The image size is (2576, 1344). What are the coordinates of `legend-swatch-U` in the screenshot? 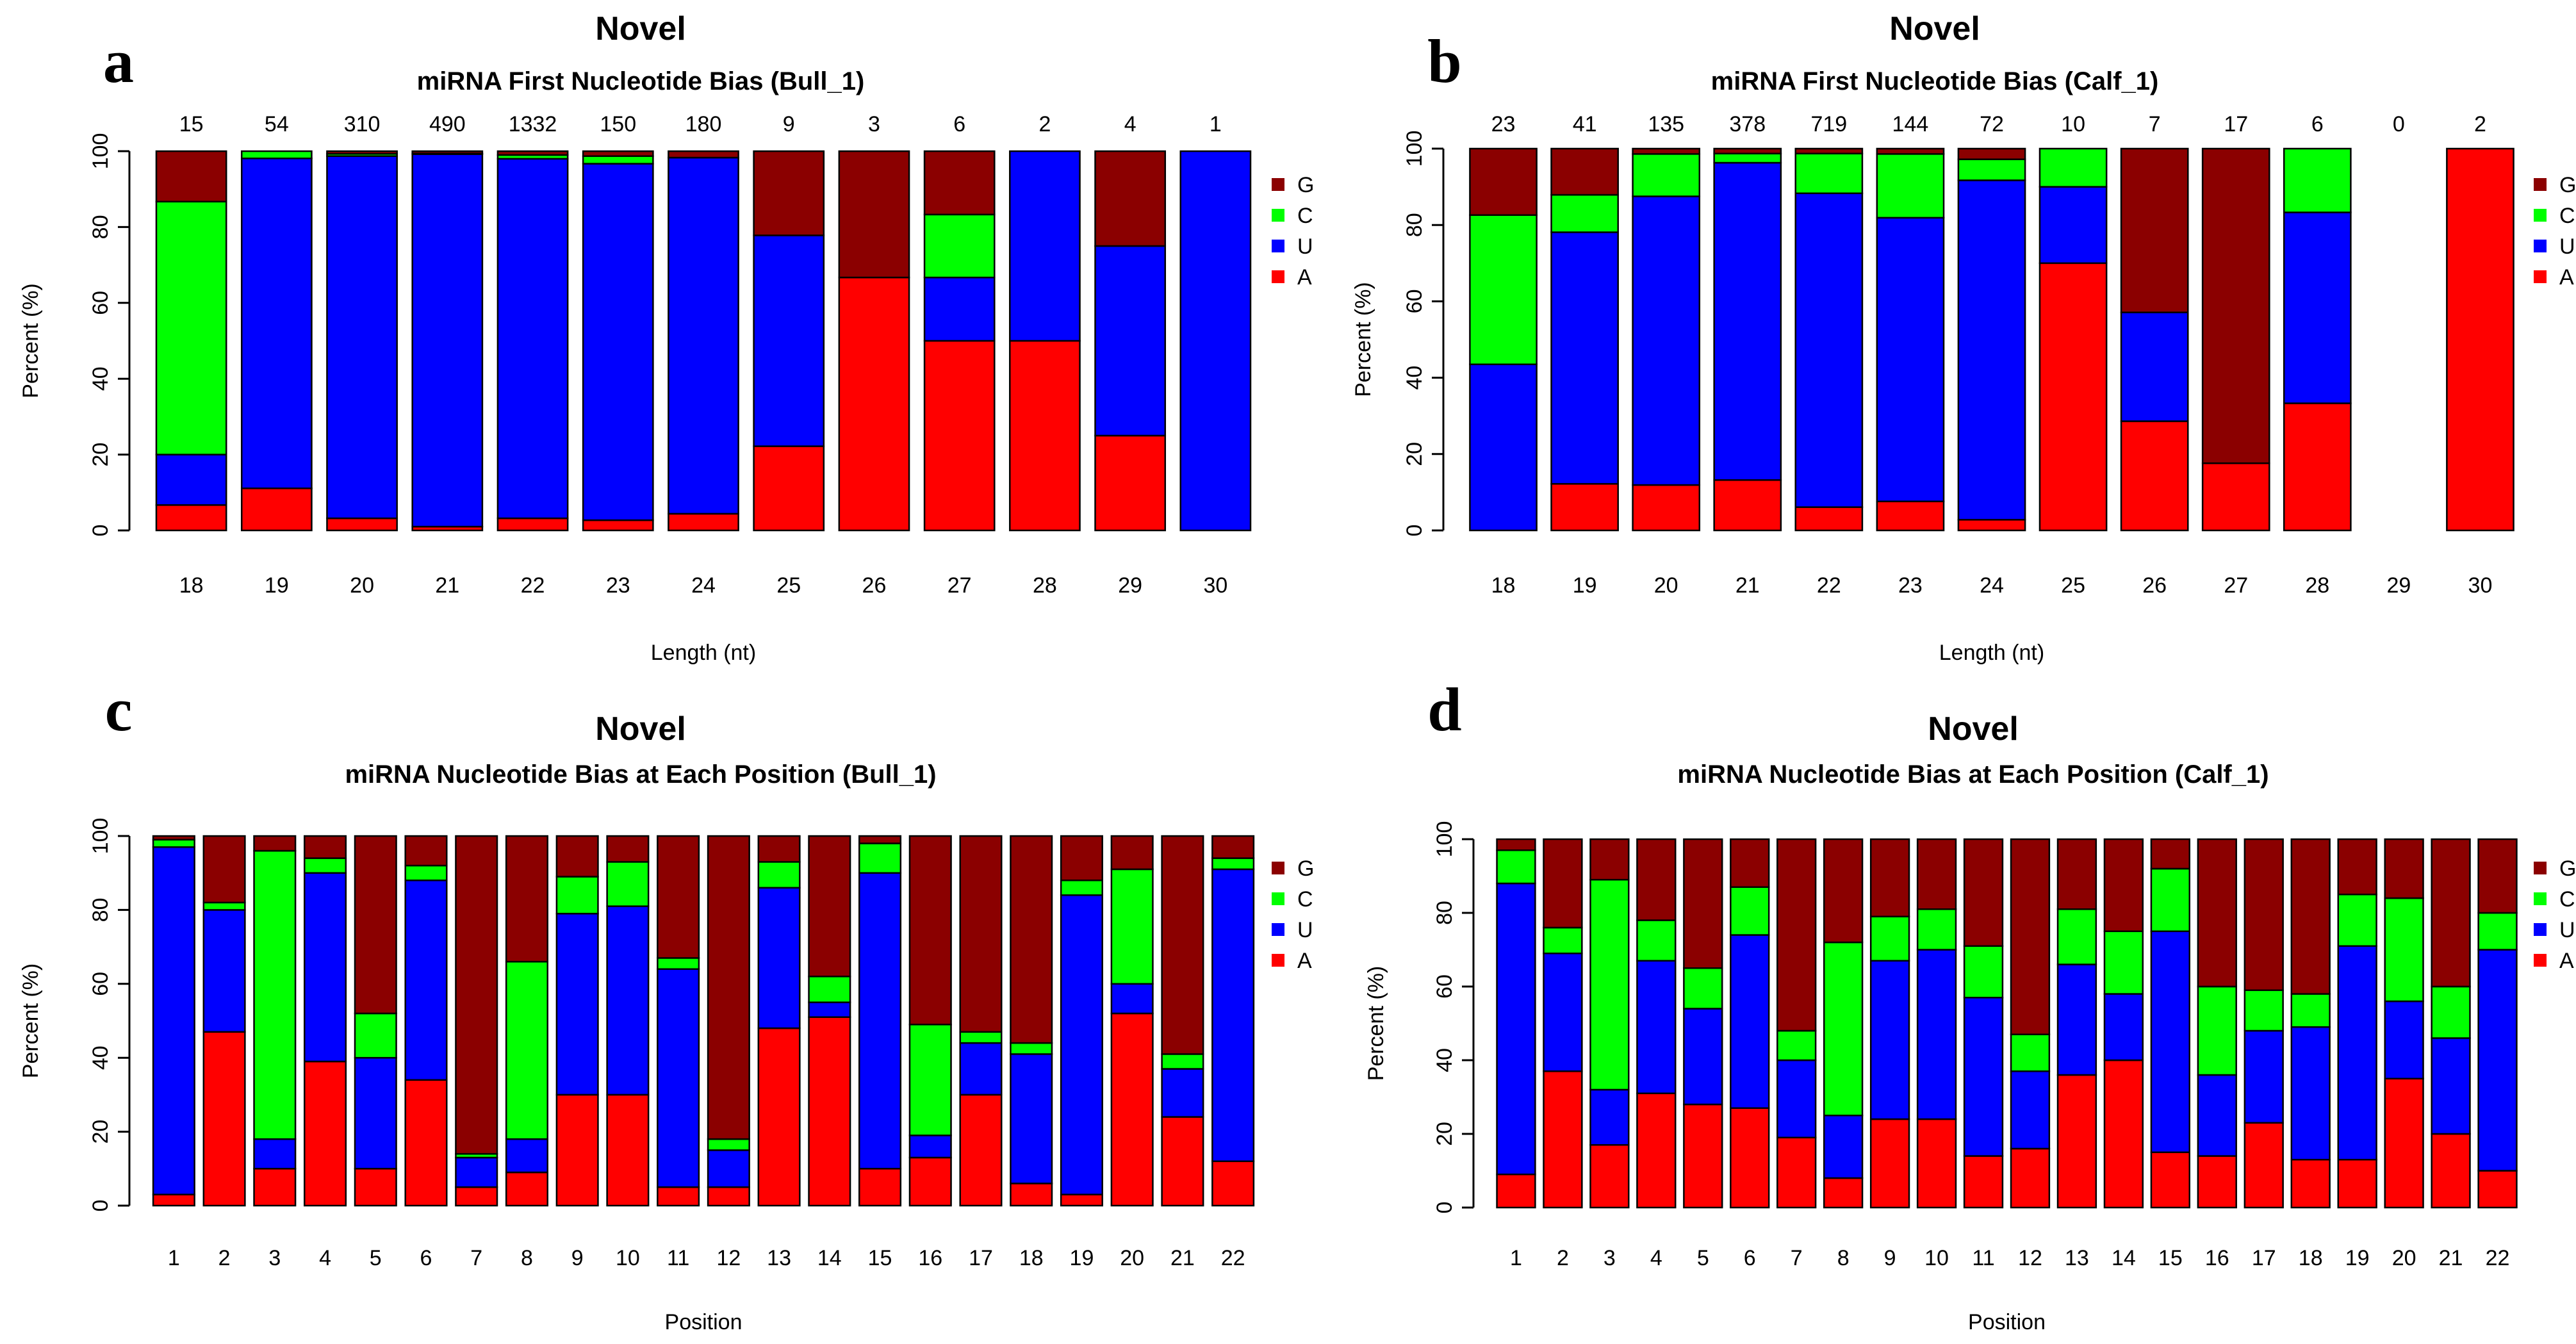 It's located at (1278, 929).